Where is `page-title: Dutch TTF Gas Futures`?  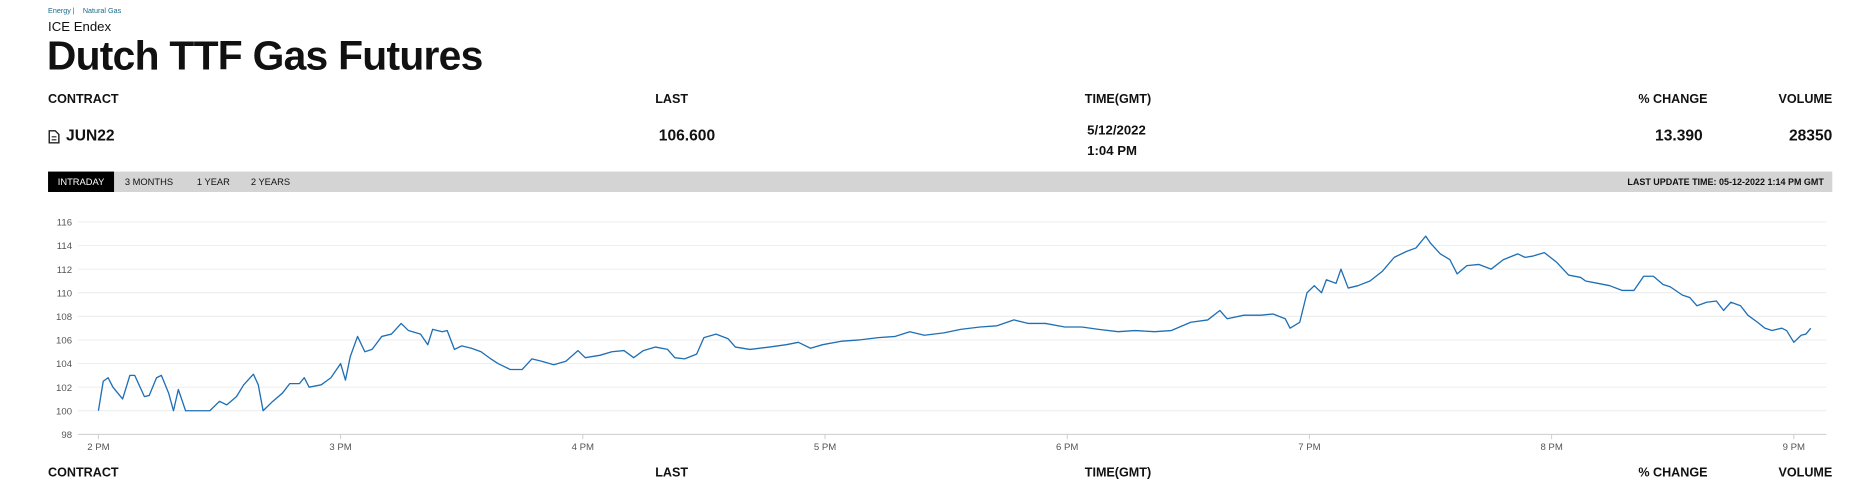 page-title: Dutch TTF Gas Futures is located at coordinates (265, 56).